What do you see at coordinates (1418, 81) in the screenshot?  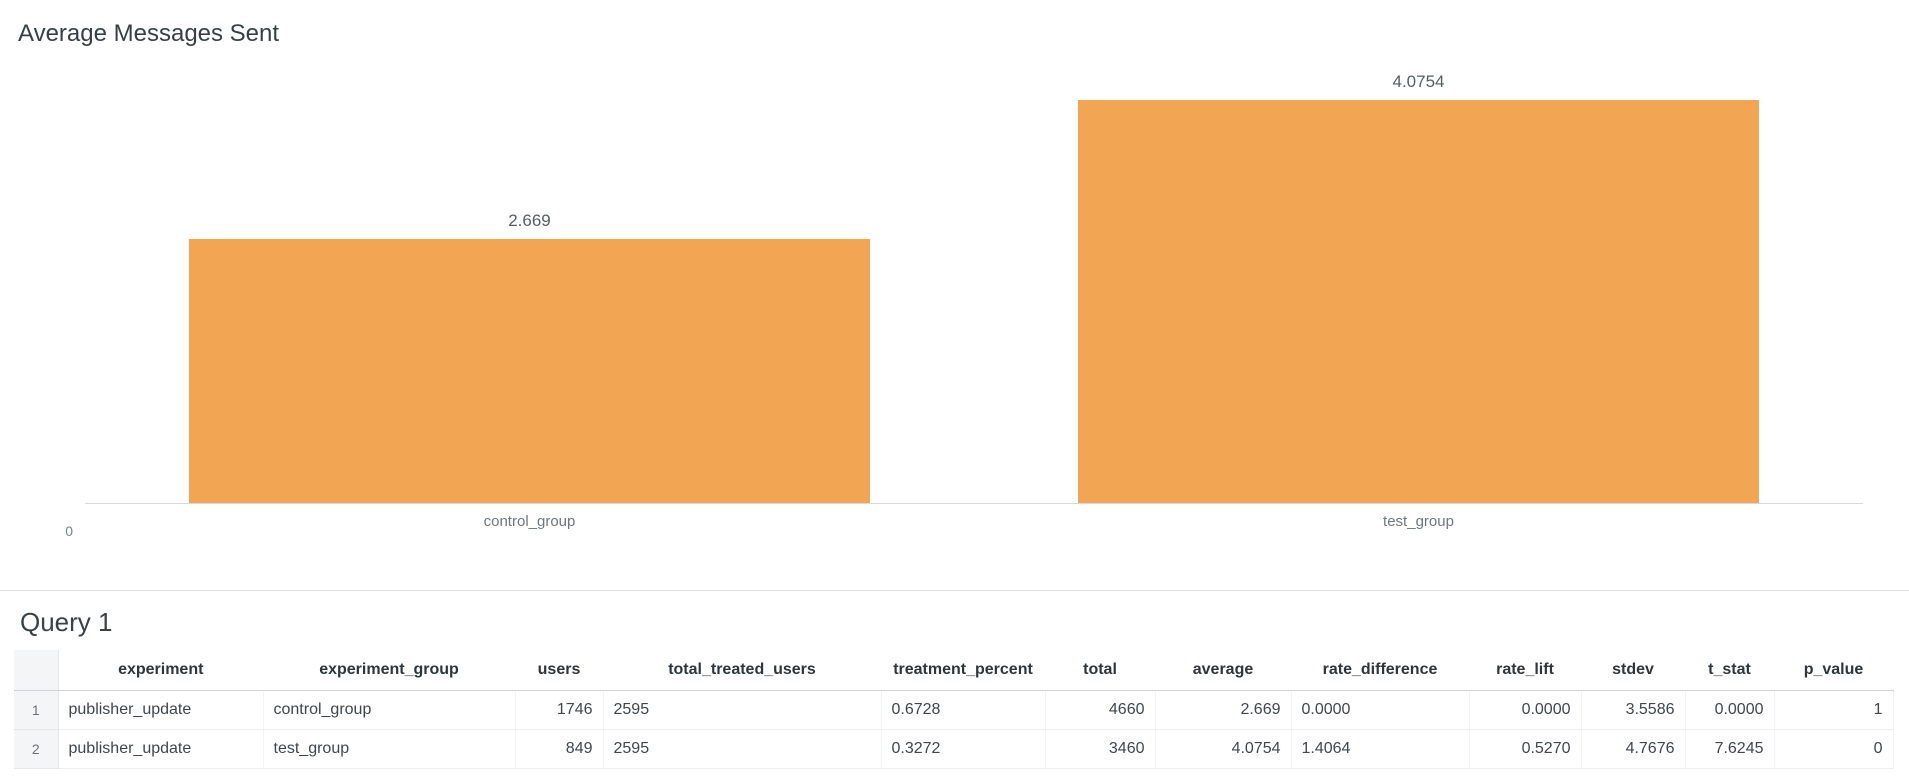 I see `bar-value-label: 4.0754` at bounding box center [1418, 81].